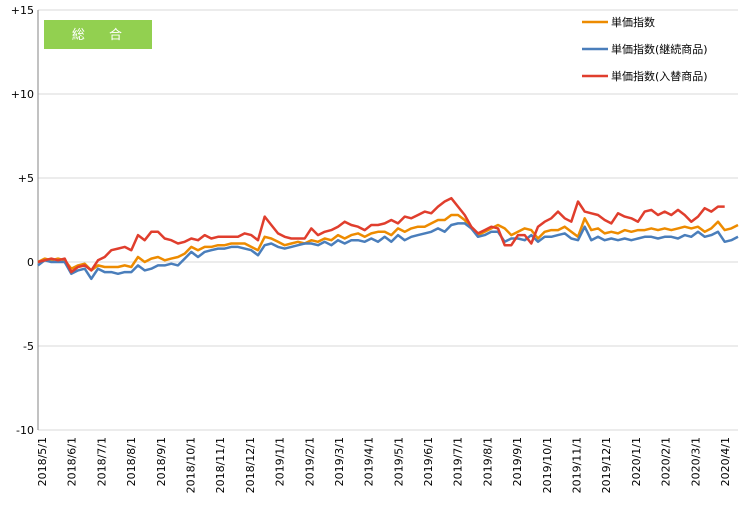 The height and width of the screenshot is (509, 743). What do you see at coordinates (72, 461) in the screenshot?
I see `x-tick-label: 2018/6/1` at bounding box center [72, 461].